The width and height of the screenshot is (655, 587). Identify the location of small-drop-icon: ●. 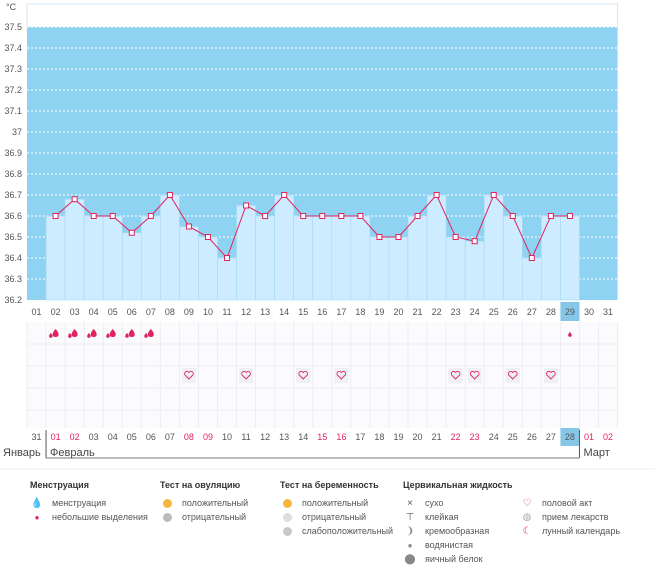
(37, 517).